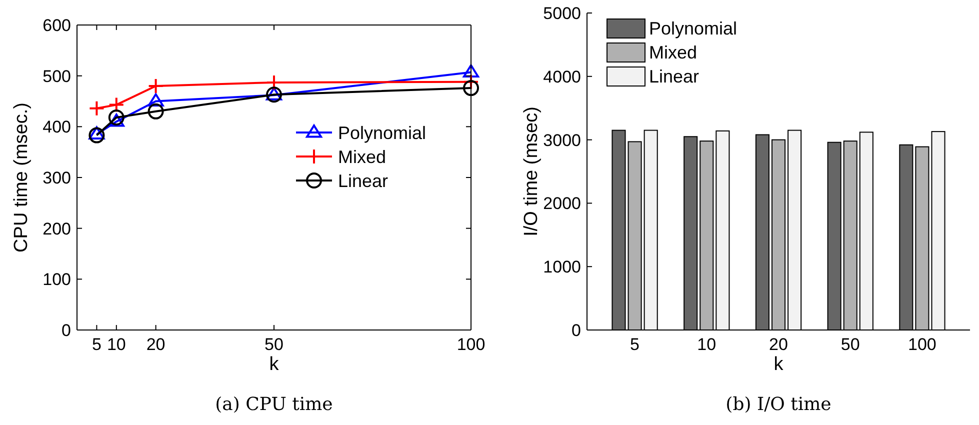 The height and width of the screenshot is (425, 979). Describe the element at coordinates (56, 280) in the screenshot. I see `y-tick-label: 100` at that location.